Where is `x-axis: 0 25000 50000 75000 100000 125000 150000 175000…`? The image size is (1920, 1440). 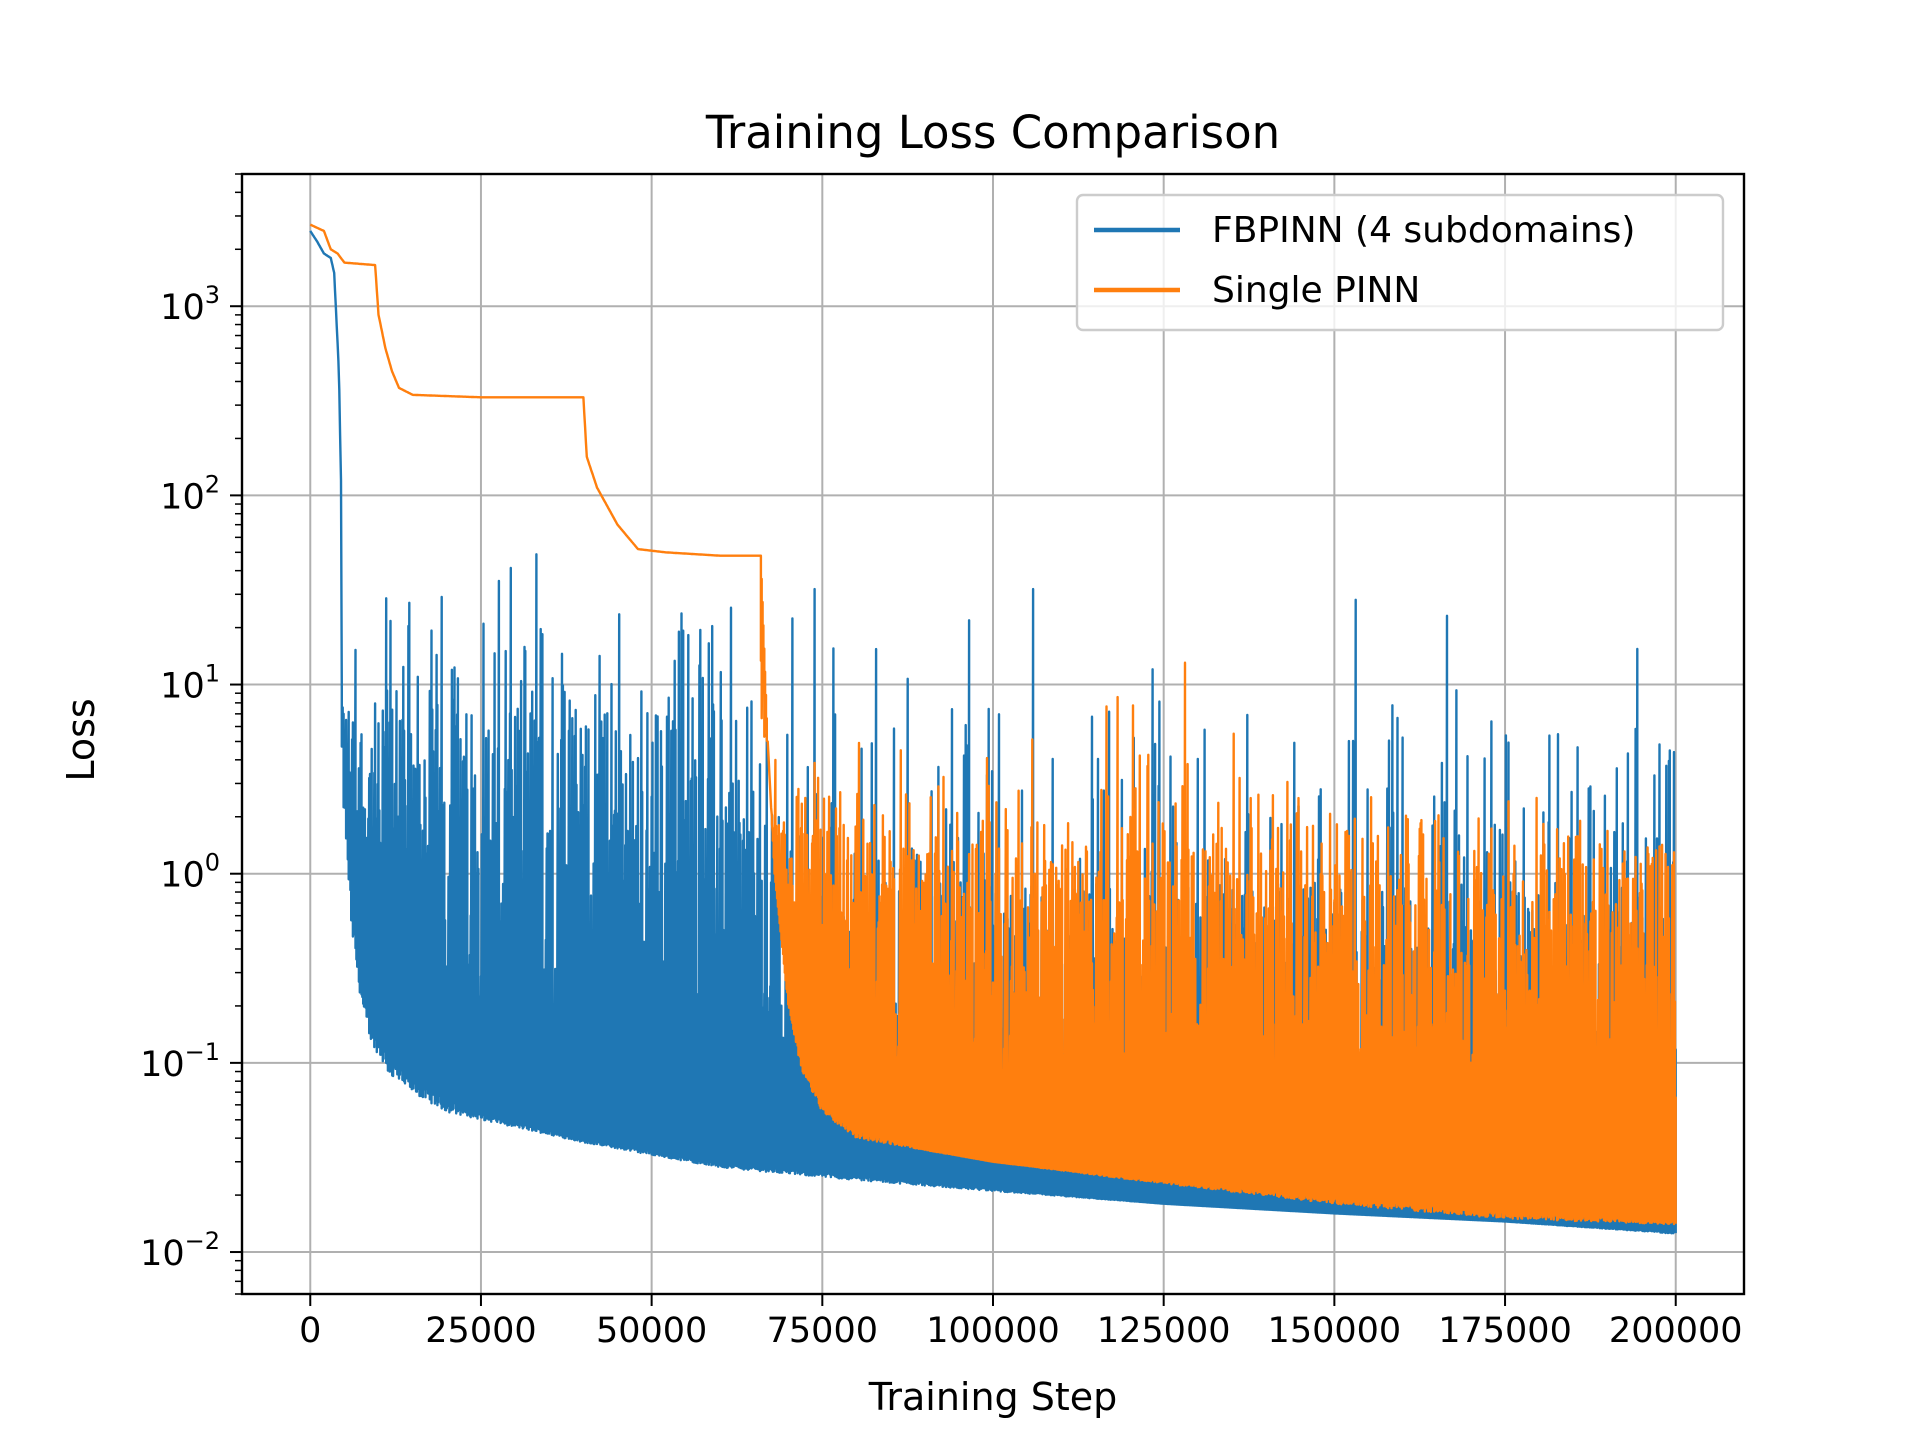 x-axis: 0 25000 50000 75000 100000 125000 150000 175000… is located at coordinates (1021, 1322).